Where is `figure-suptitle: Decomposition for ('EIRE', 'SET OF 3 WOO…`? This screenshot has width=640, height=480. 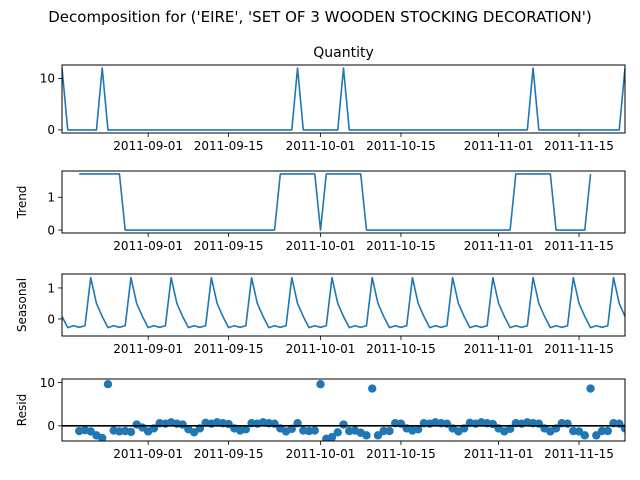
figure-suptitle: Decomposition for ('EIRE', 'SET OF 3 WOO… is located at coordinates (320, 17).